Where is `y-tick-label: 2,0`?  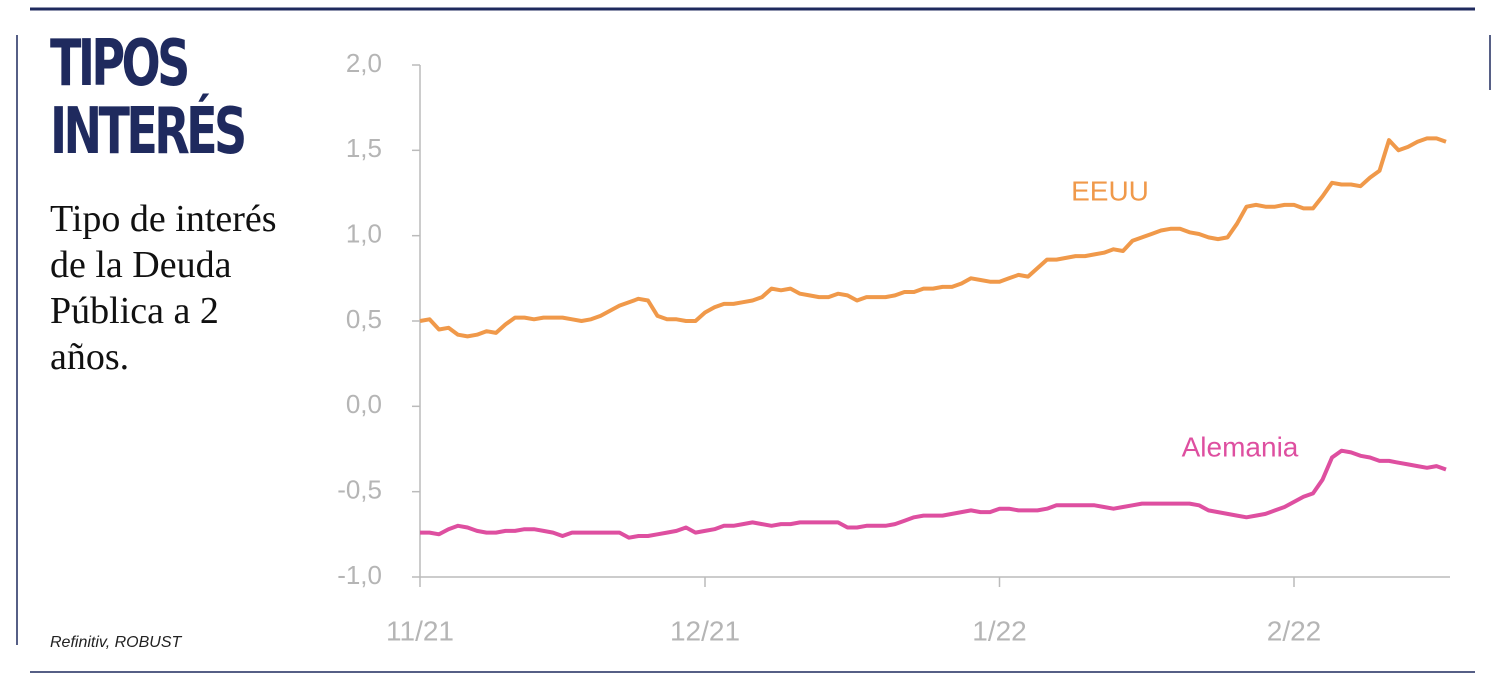
y-tick-label: 2,0 is located at coordinates (364, 63).